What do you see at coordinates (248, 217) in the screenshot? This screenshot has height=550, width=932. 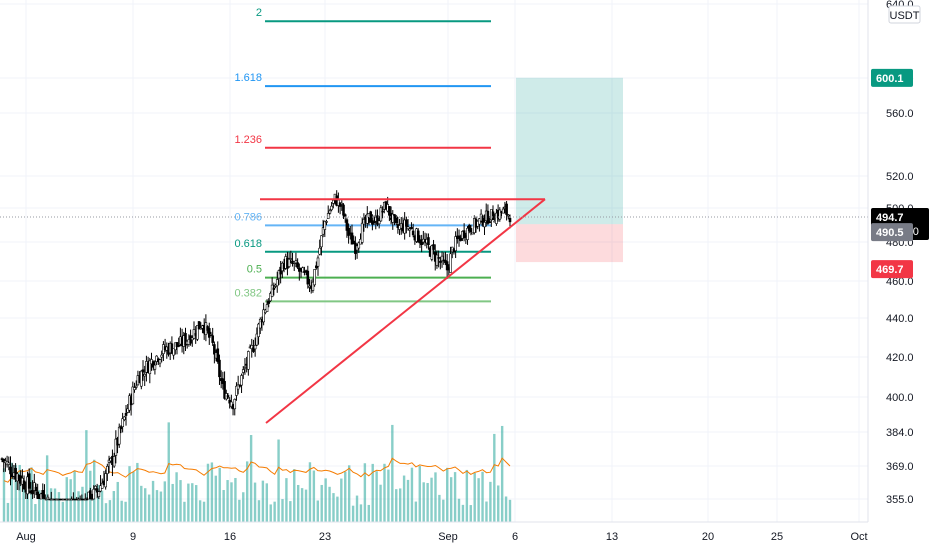 I see `fib-level-label: 0.786` at bounding box center [248, 217].